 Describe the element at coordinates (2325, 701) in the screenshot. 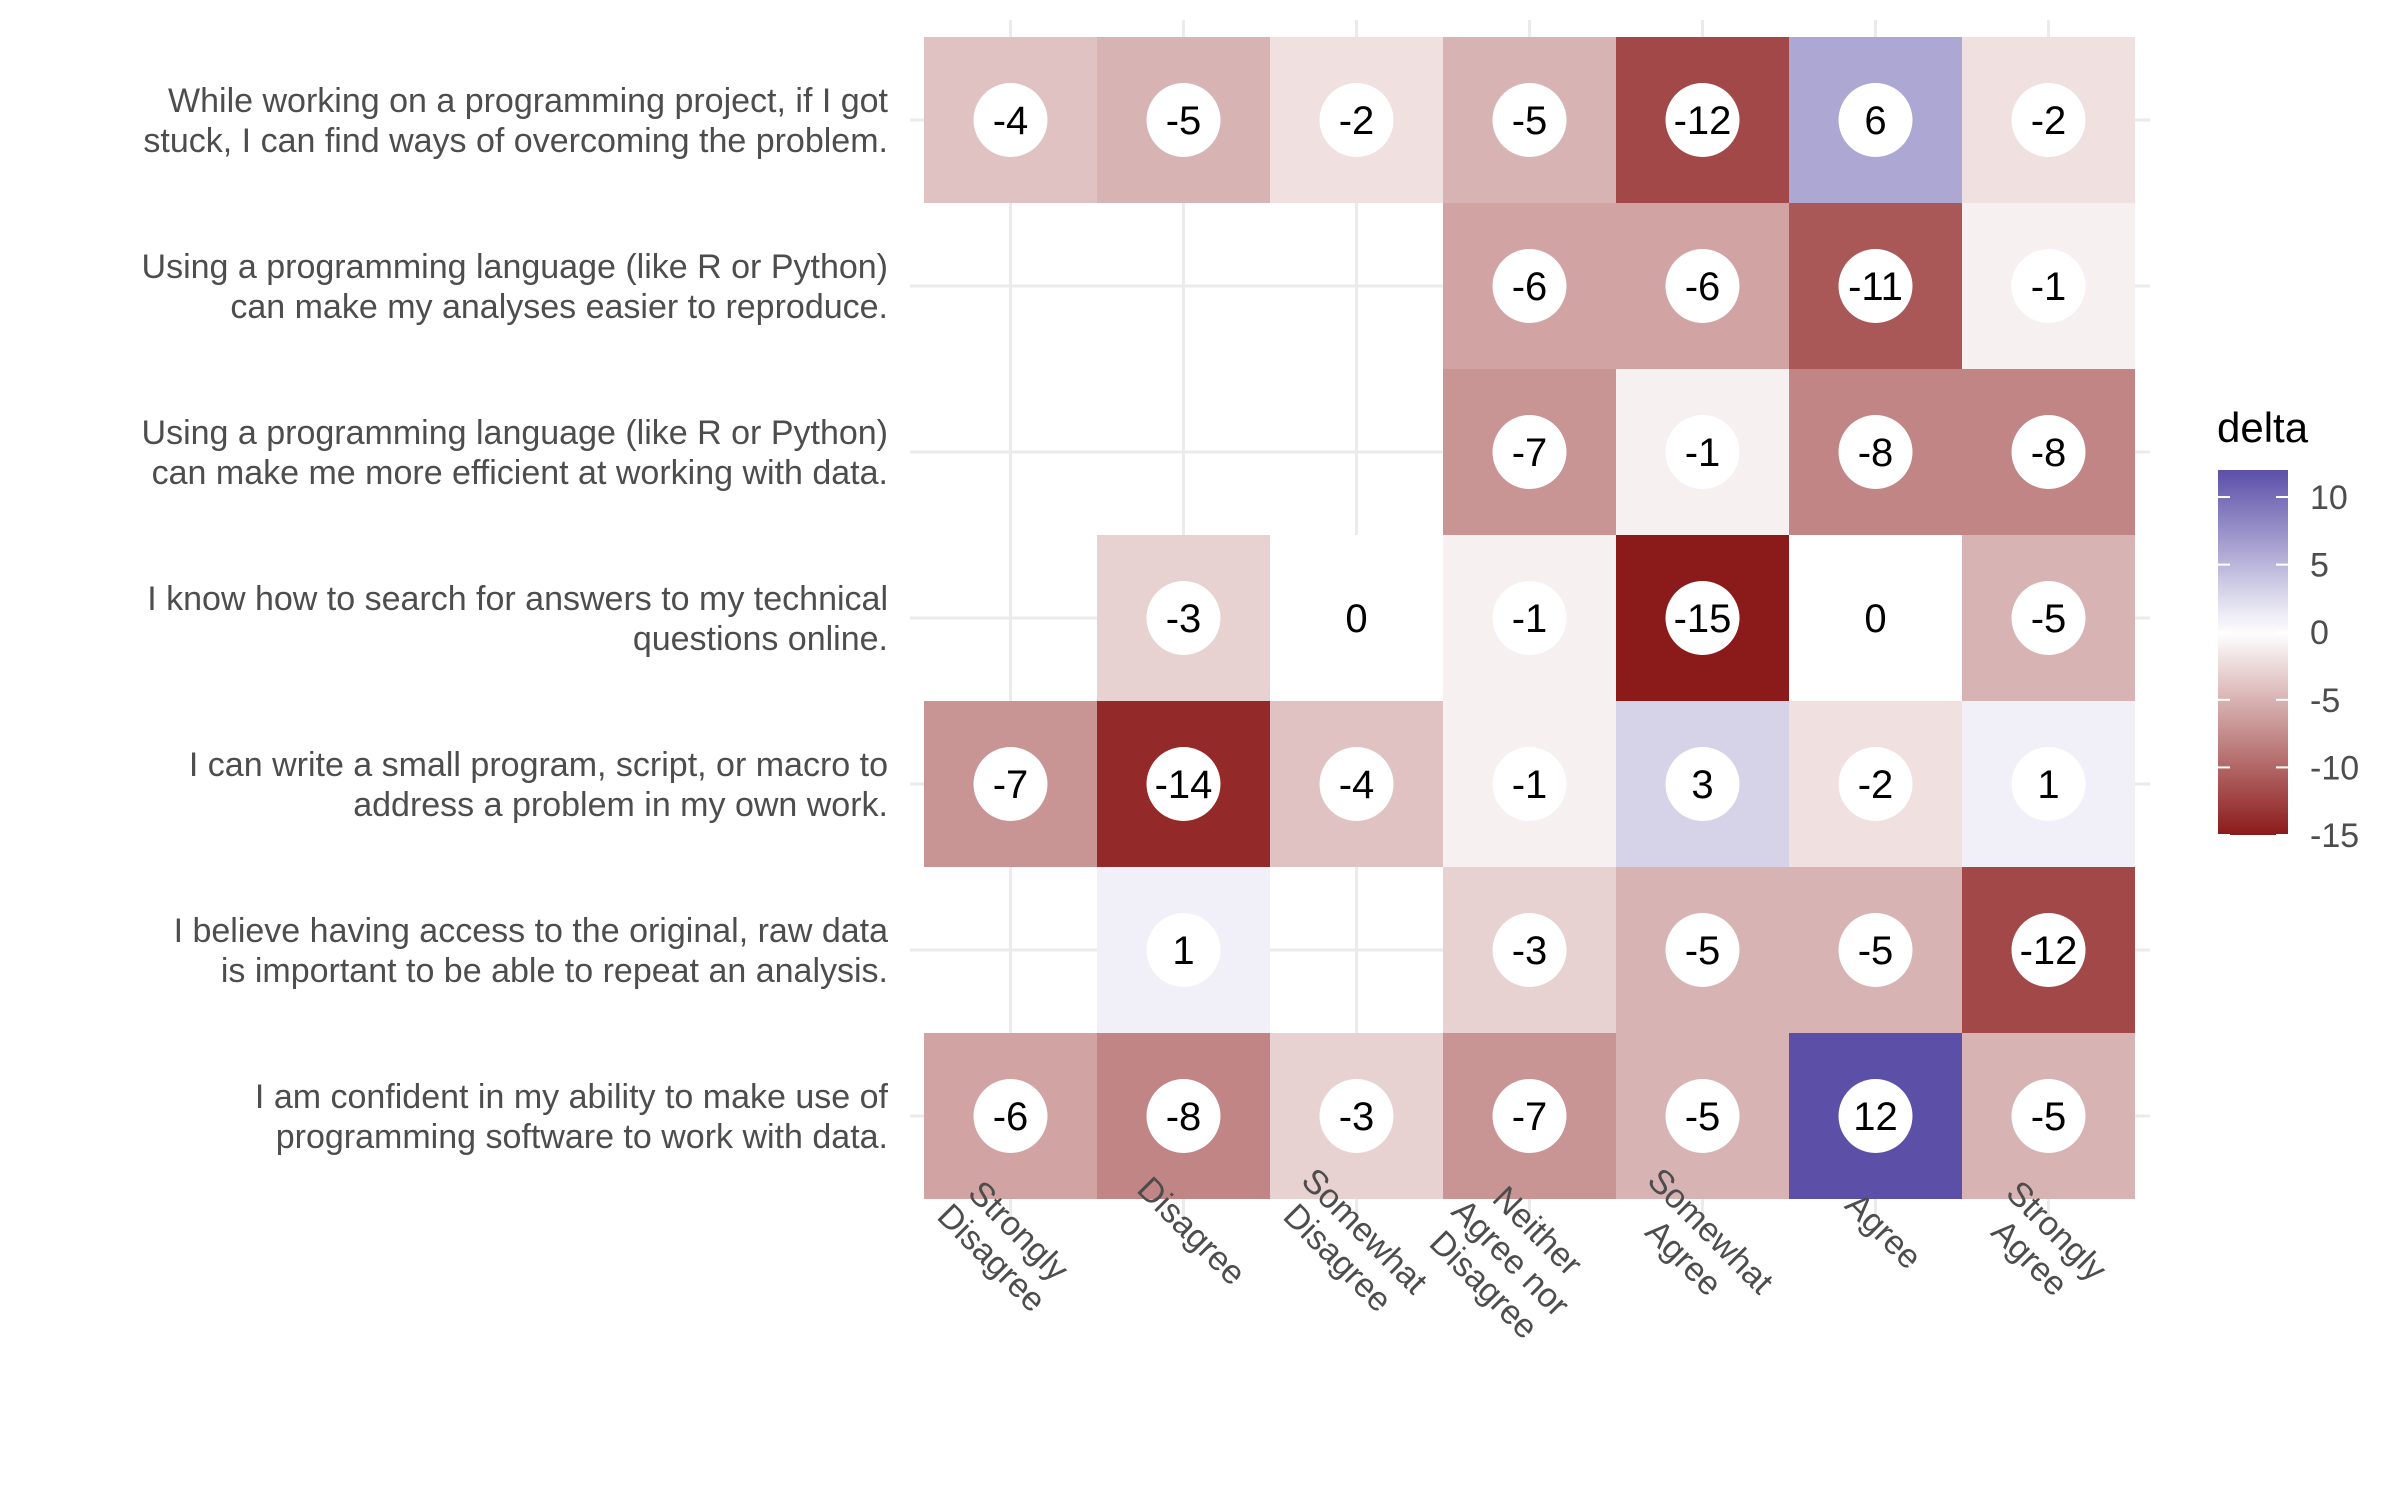

I see `legend-tick-label: -5` at that location.